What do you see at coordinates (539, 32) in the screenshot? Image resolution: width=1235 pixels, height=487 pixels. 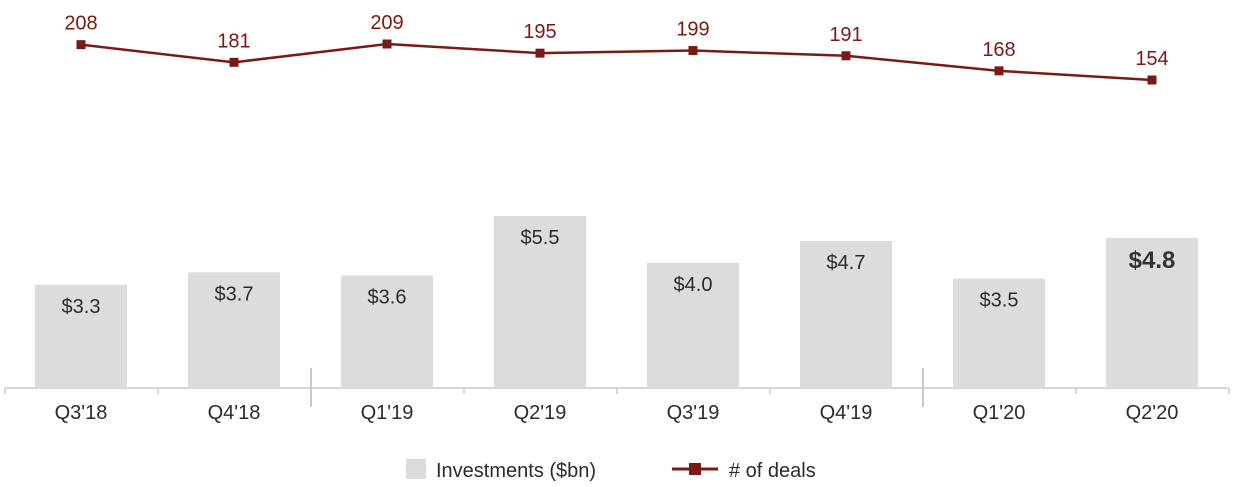 I see `deals-value-label: 195` at bounding box center [539, 32].